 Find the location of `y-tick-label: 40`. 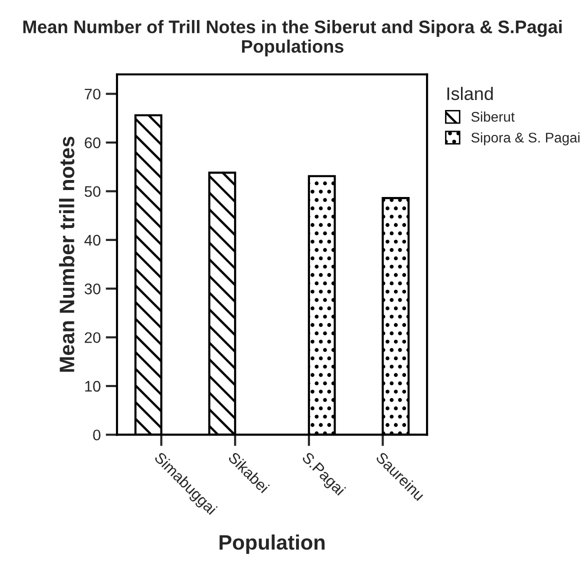

y-tick-label: 40 is located at coordinates (92, 240).